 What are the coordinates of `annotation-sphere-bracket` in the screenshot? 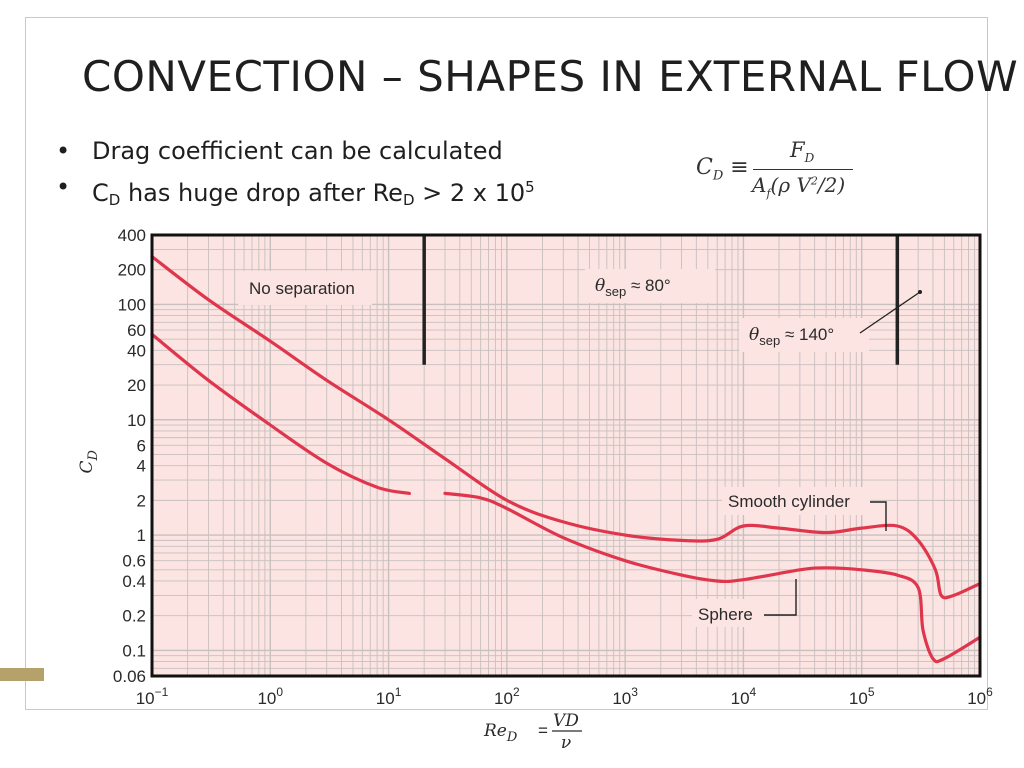 It's located at (780, 597).